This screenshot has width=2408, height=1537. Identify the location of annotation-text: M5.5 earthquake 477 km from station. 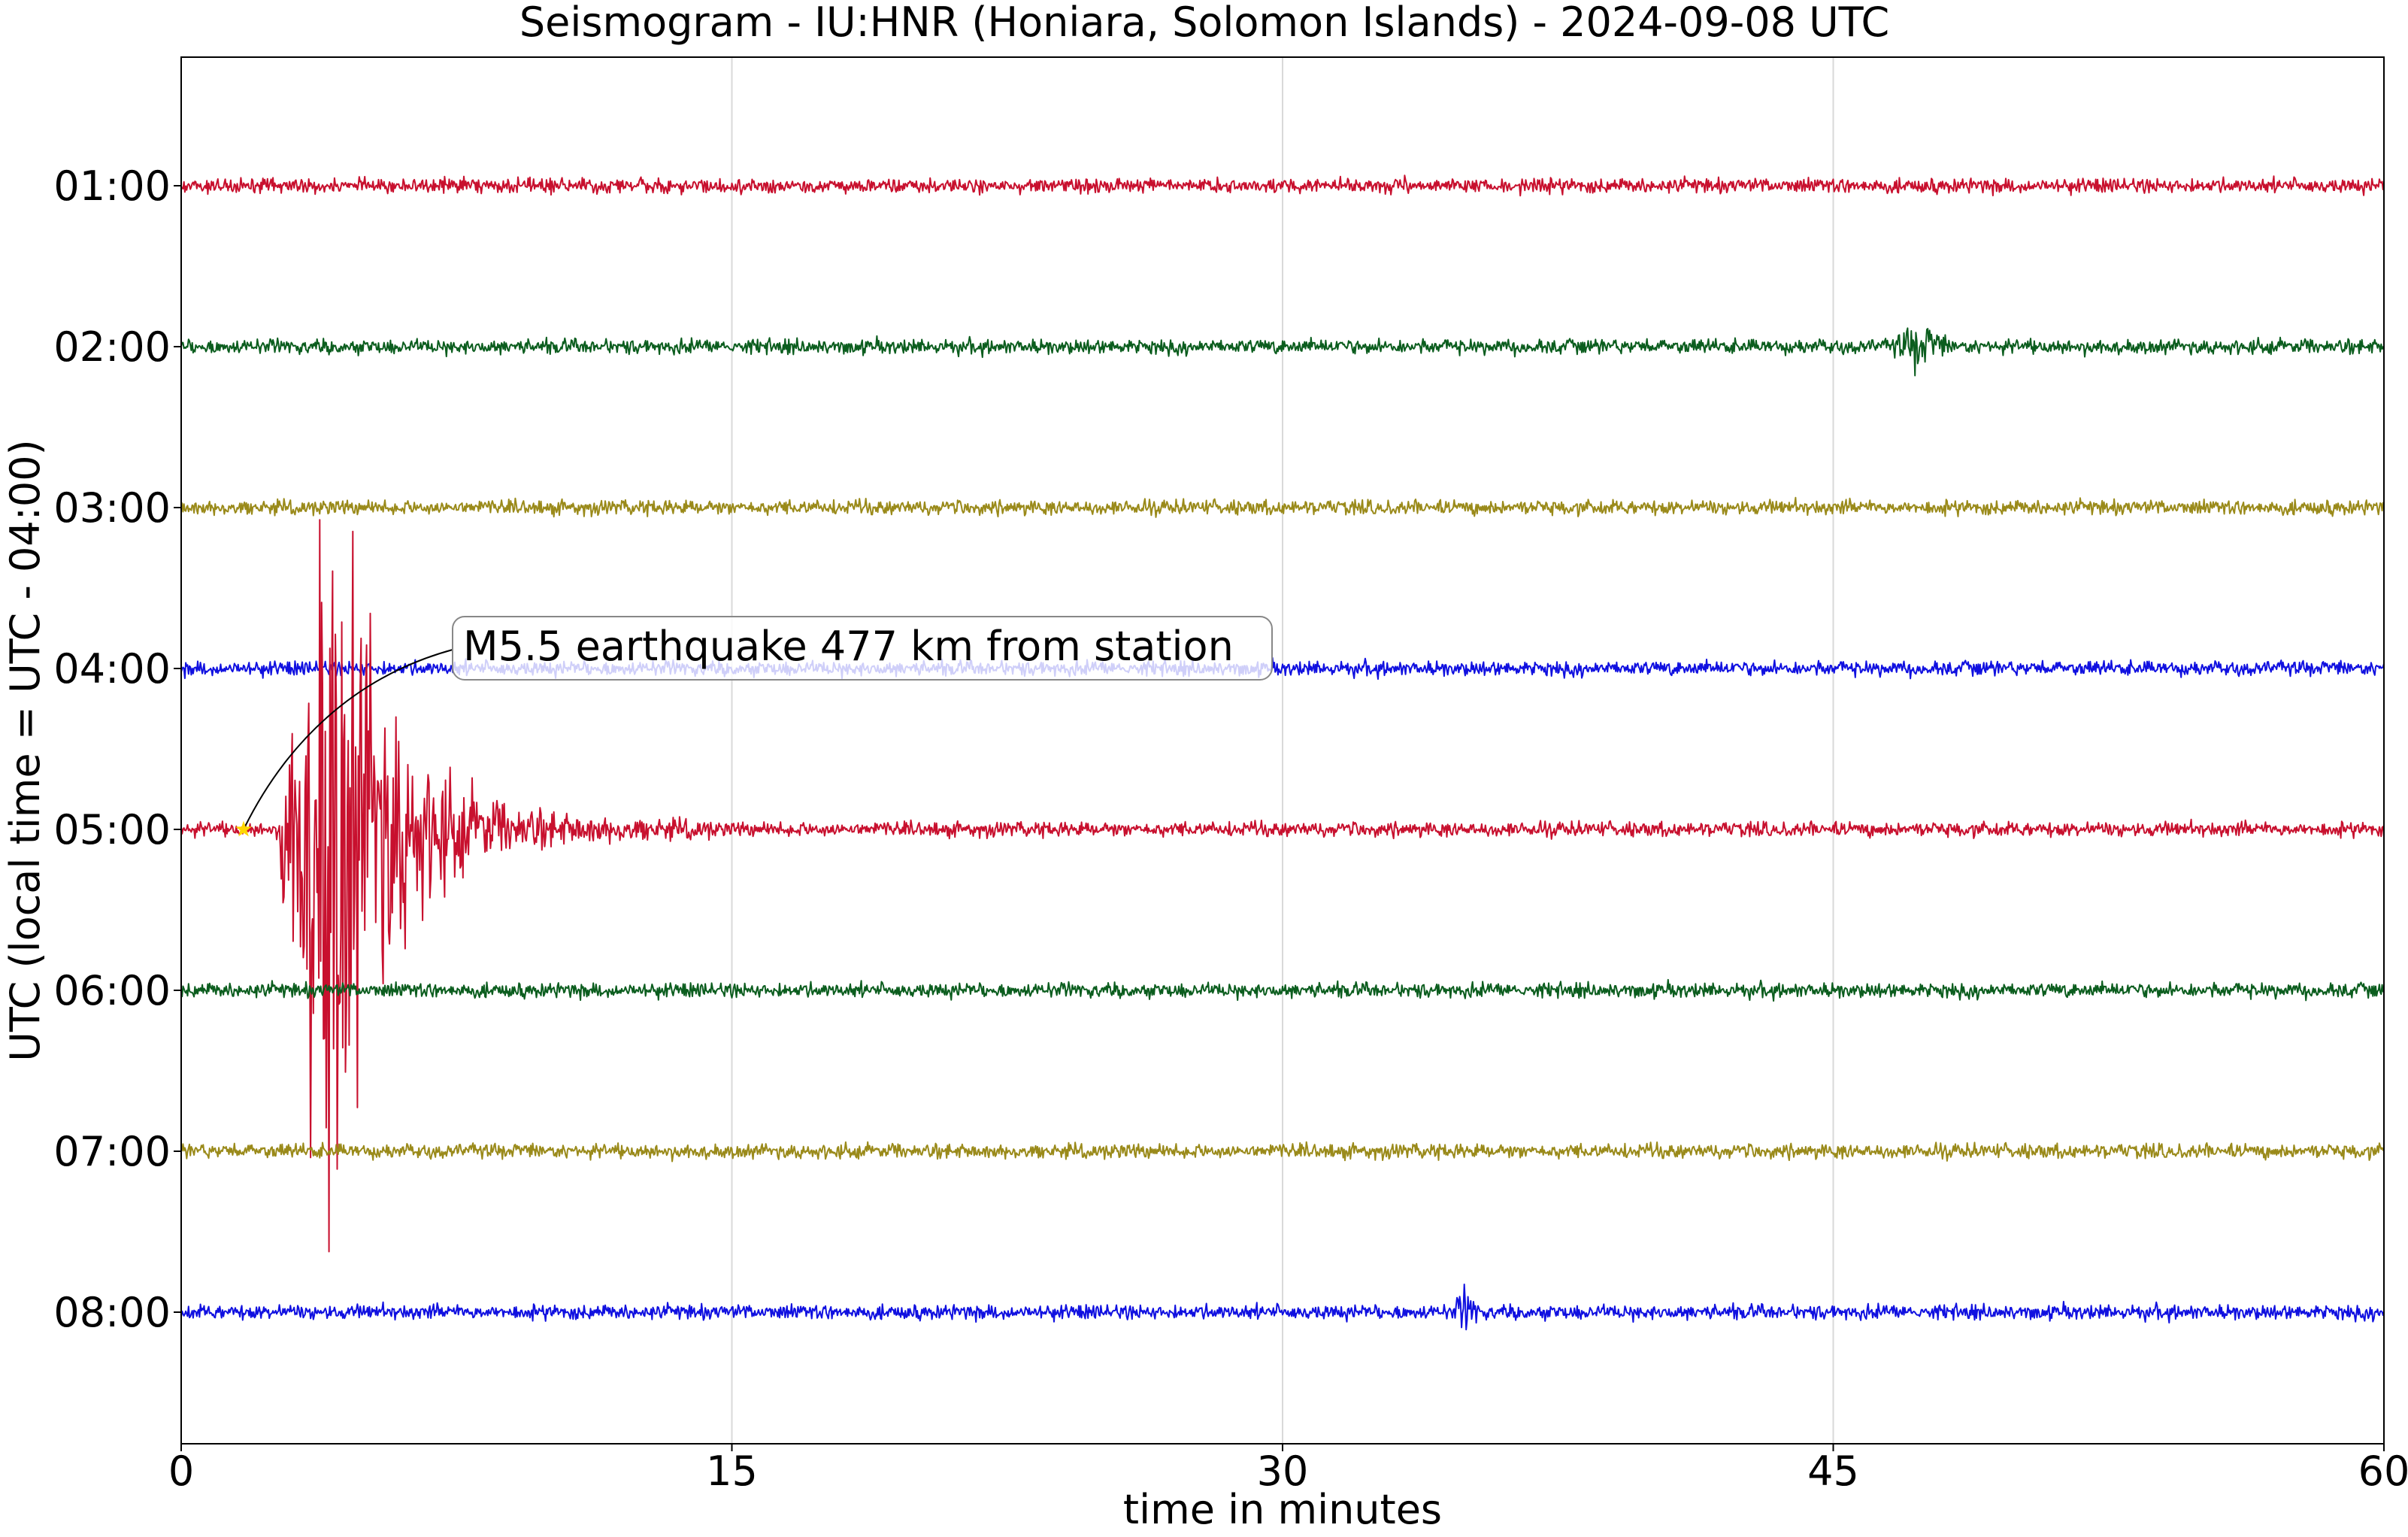
(849, 646).